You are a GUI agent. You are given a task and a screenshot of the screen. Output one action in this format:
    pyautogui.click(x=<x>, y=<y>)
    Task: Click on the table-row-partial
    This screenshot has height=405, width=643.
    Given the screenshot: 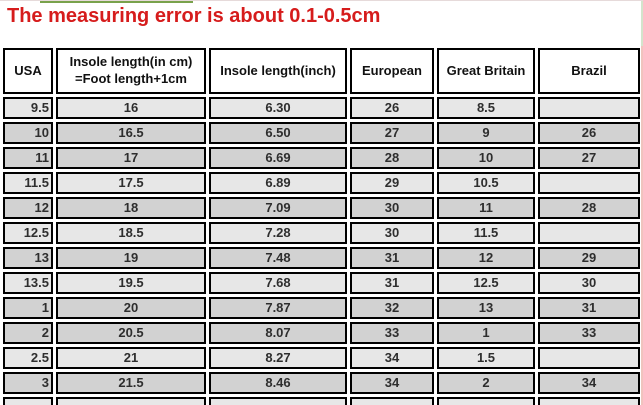 What is the action you would take?
    pyautogui.click(x=321, y=401)
    